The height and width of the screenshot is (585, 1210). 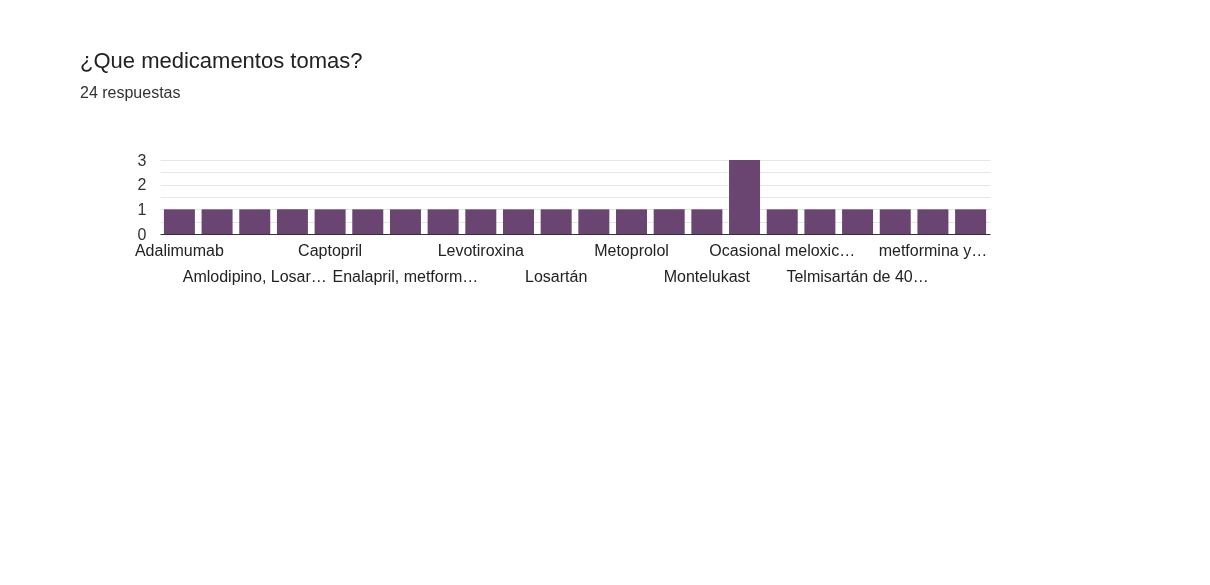 What do you see at coordinates (142, 185) in the screenshot?
I see `y-tick-label: 2` at bounding box center [142, 185].